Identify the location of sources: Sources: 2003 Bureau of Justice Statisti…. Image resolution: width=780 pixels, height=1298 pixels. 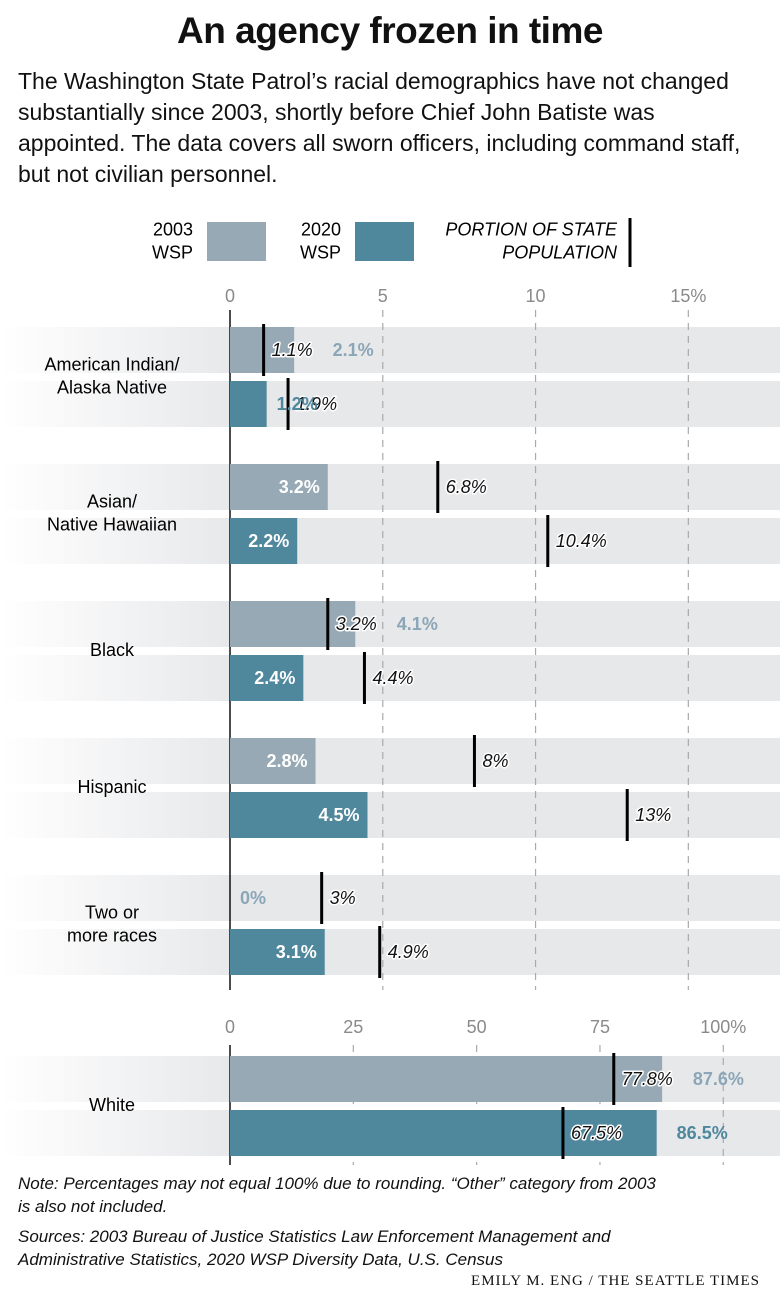
(314, 1248).